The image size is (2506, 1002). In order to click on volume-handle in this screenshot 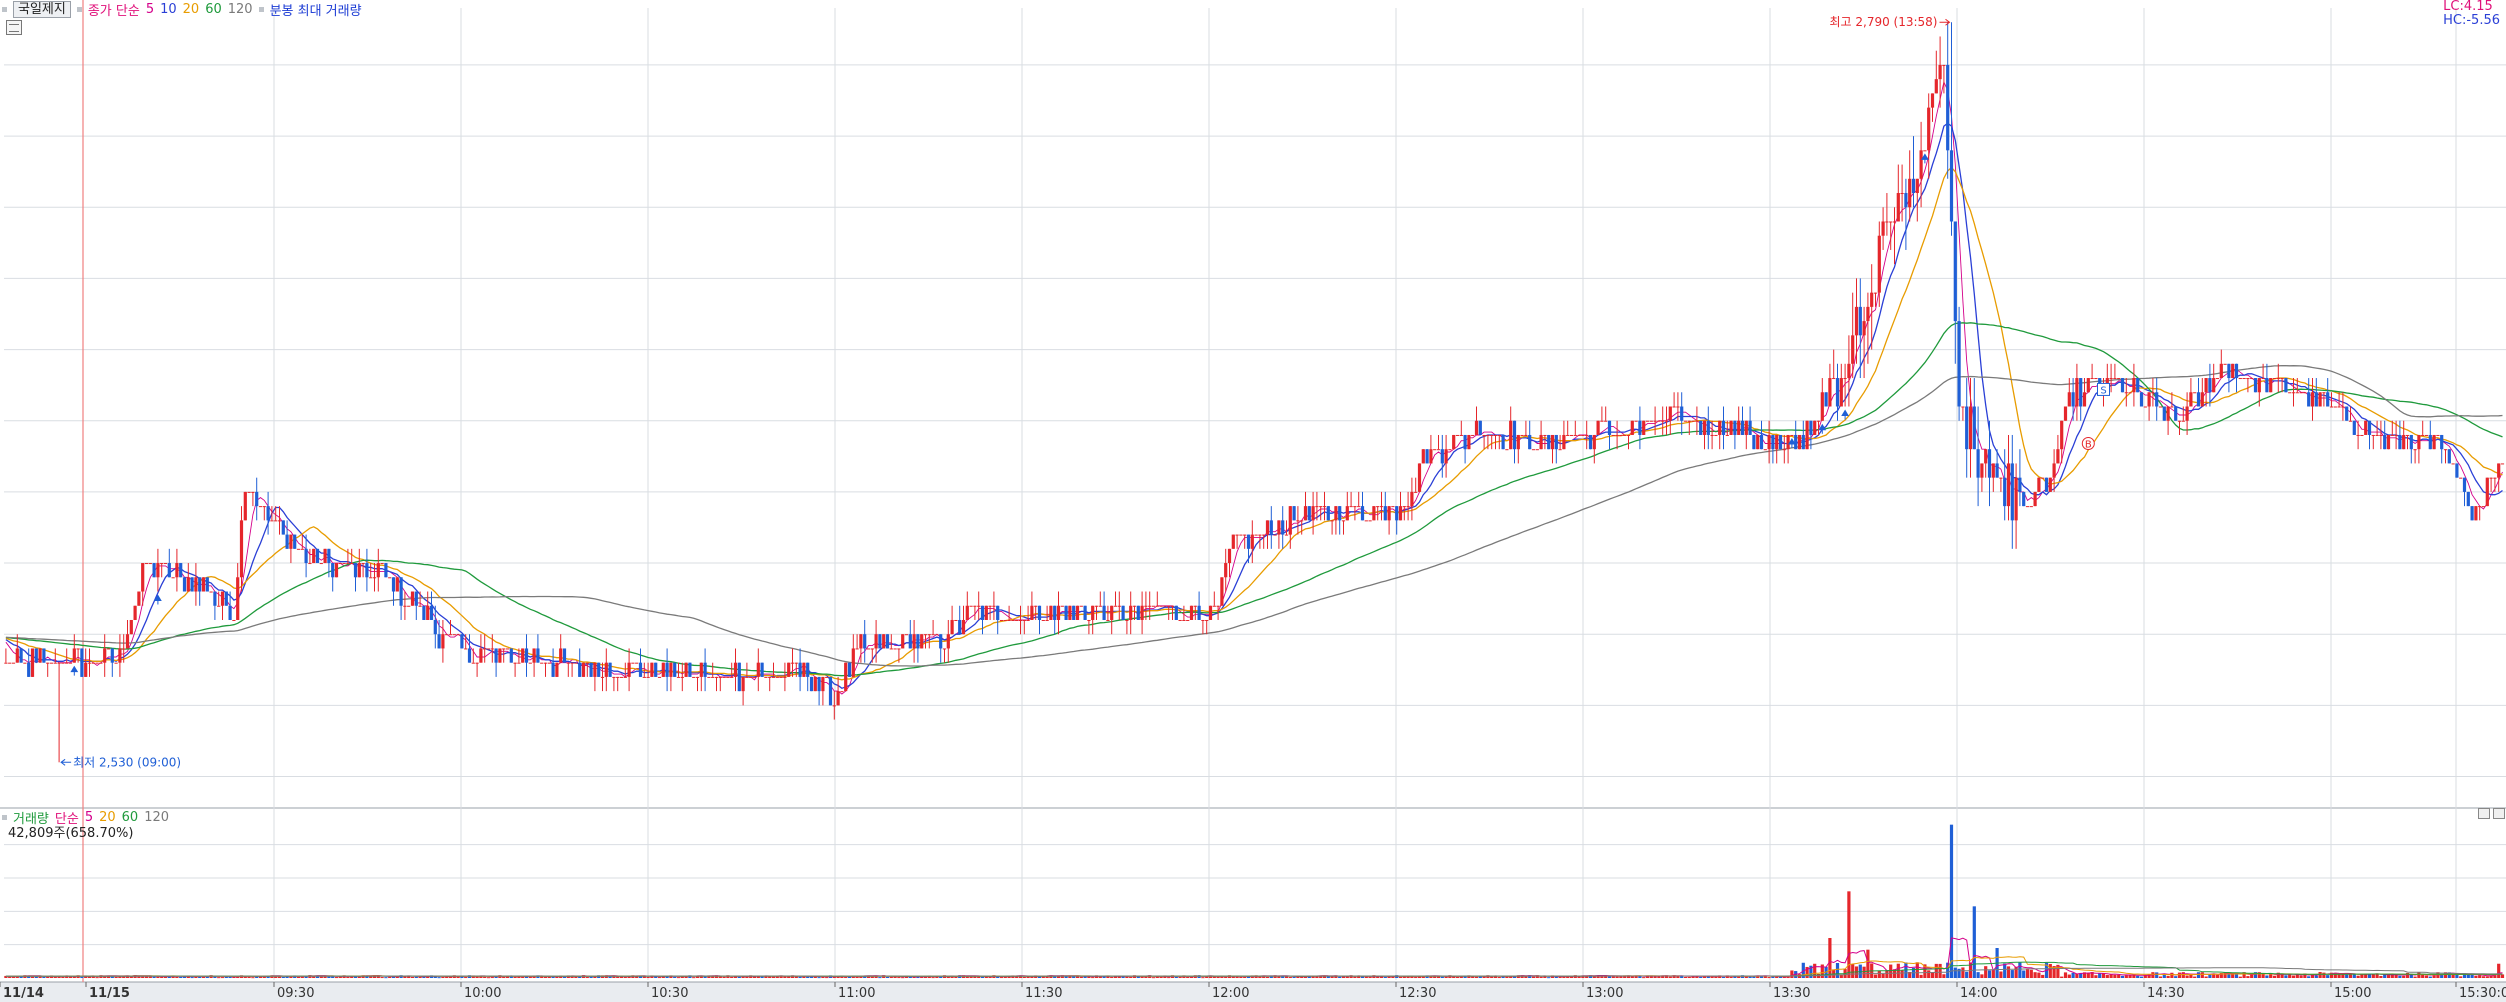, I will do `click(4, 817)`.